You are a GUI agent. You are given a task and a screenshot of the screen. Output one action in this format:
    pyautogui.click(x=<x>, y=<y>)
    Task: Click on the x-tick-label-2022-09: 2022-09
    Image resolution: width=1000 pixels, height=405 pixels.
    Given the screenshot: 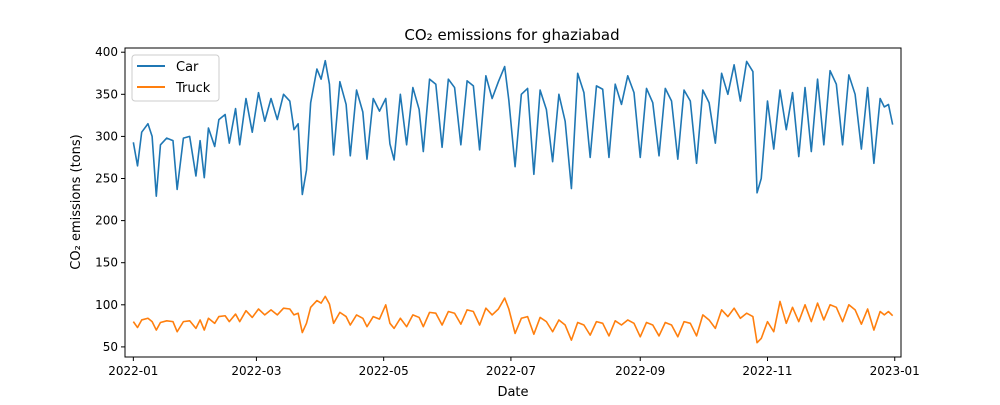 What is the action you would take?
    pyautogui.click(x=640, y=371)
    